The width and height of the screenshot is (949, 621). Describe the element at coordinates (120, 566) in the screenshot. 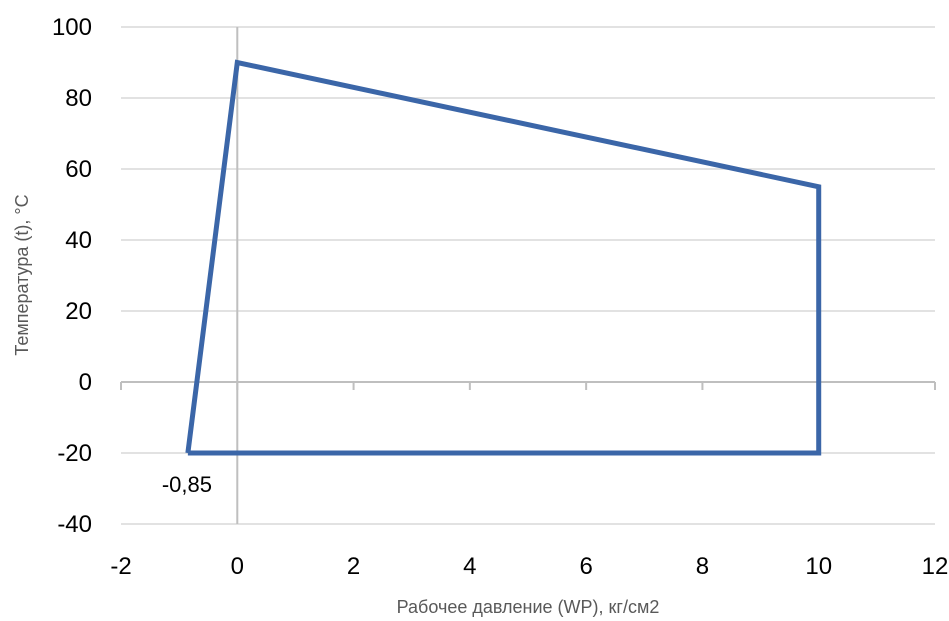

I see `x-tick-label: -2` at that location.